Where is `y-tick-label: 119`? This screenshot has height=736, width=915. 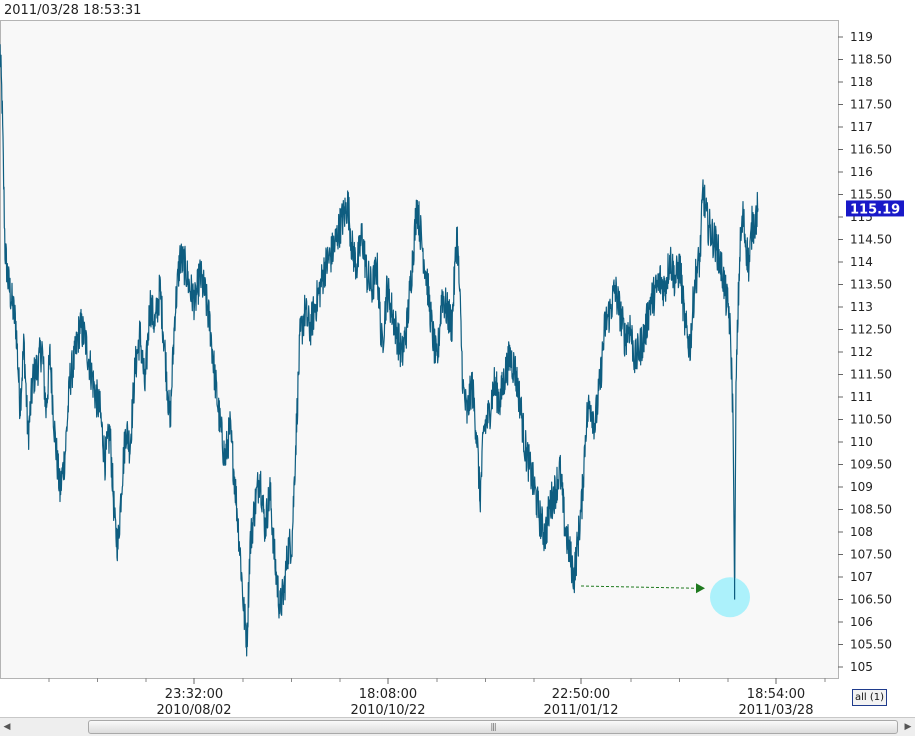
y-tick-label: 119 is located at coordinates (861, 37).